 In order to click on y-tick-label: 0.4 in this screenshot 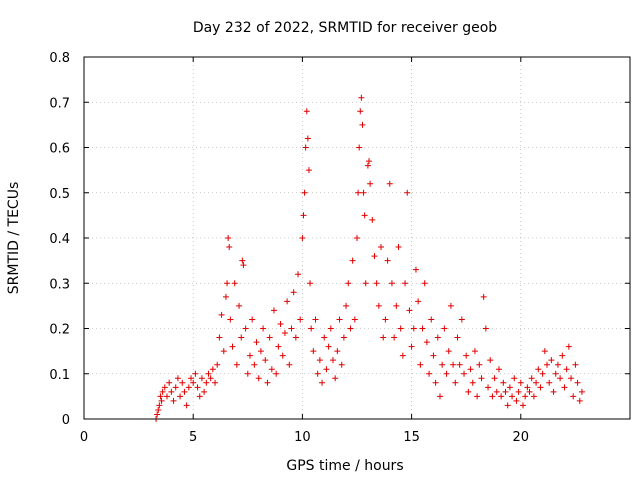, I will do `click(59, 239)`.